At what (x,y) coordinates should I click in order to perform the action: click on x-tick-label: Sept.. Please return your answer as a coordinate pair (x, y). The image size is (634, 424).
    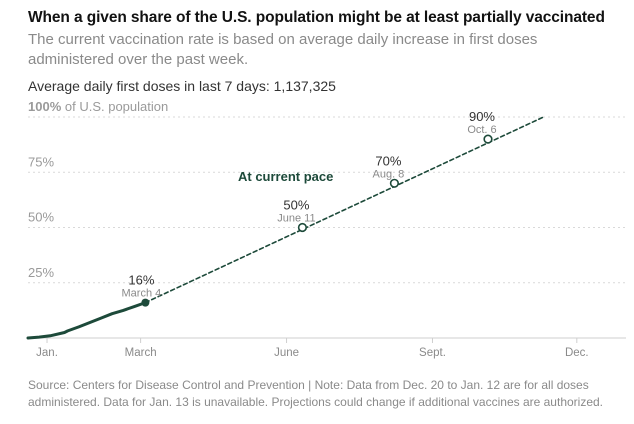
    Looking at the image, I should click on (432, 353).